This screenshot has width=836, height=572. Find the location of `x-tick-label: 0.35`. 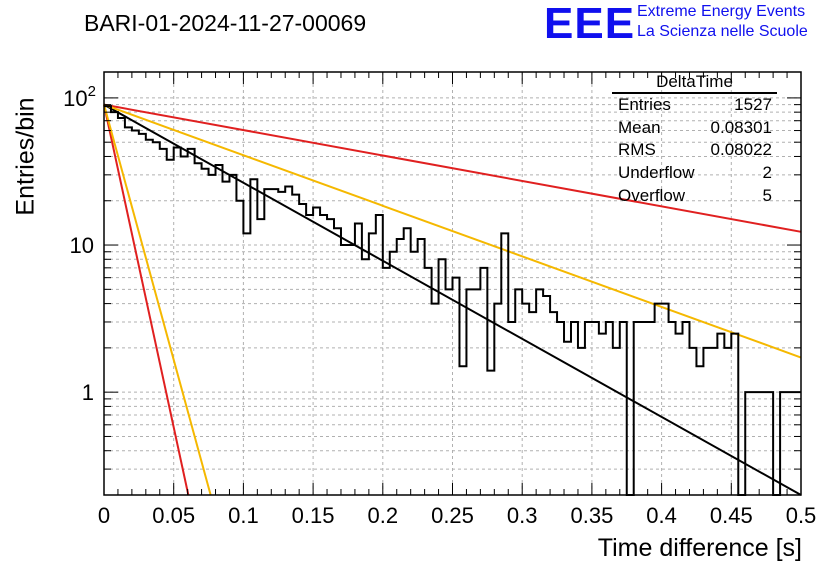

x-tick-label: 0.35 is located at coordinates (591, 515).